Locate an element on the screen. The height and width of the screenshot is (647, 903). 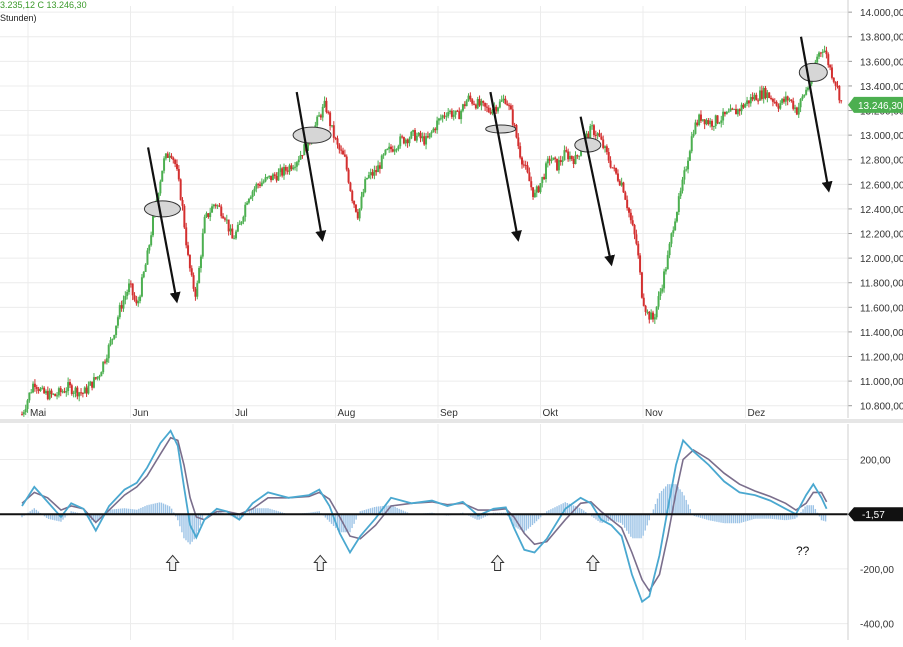
last-price-label: 13.246,30 is located at coordinates (880, 106).